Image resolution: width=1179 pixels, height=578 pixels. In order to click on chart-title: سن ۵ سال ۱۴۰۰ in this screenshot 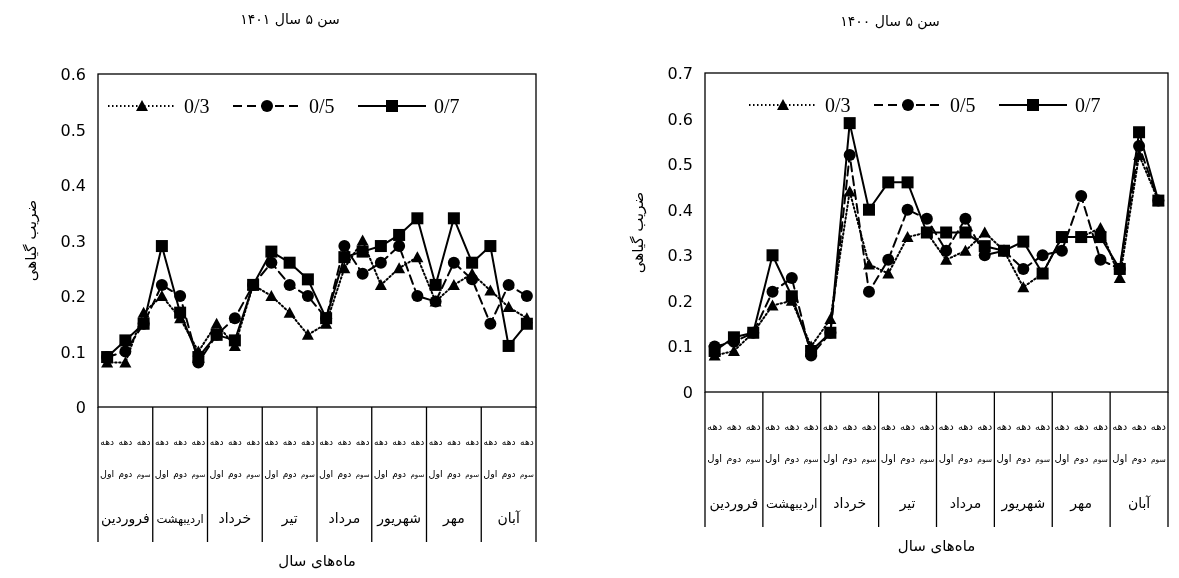, I will do `click(890, 21)`.